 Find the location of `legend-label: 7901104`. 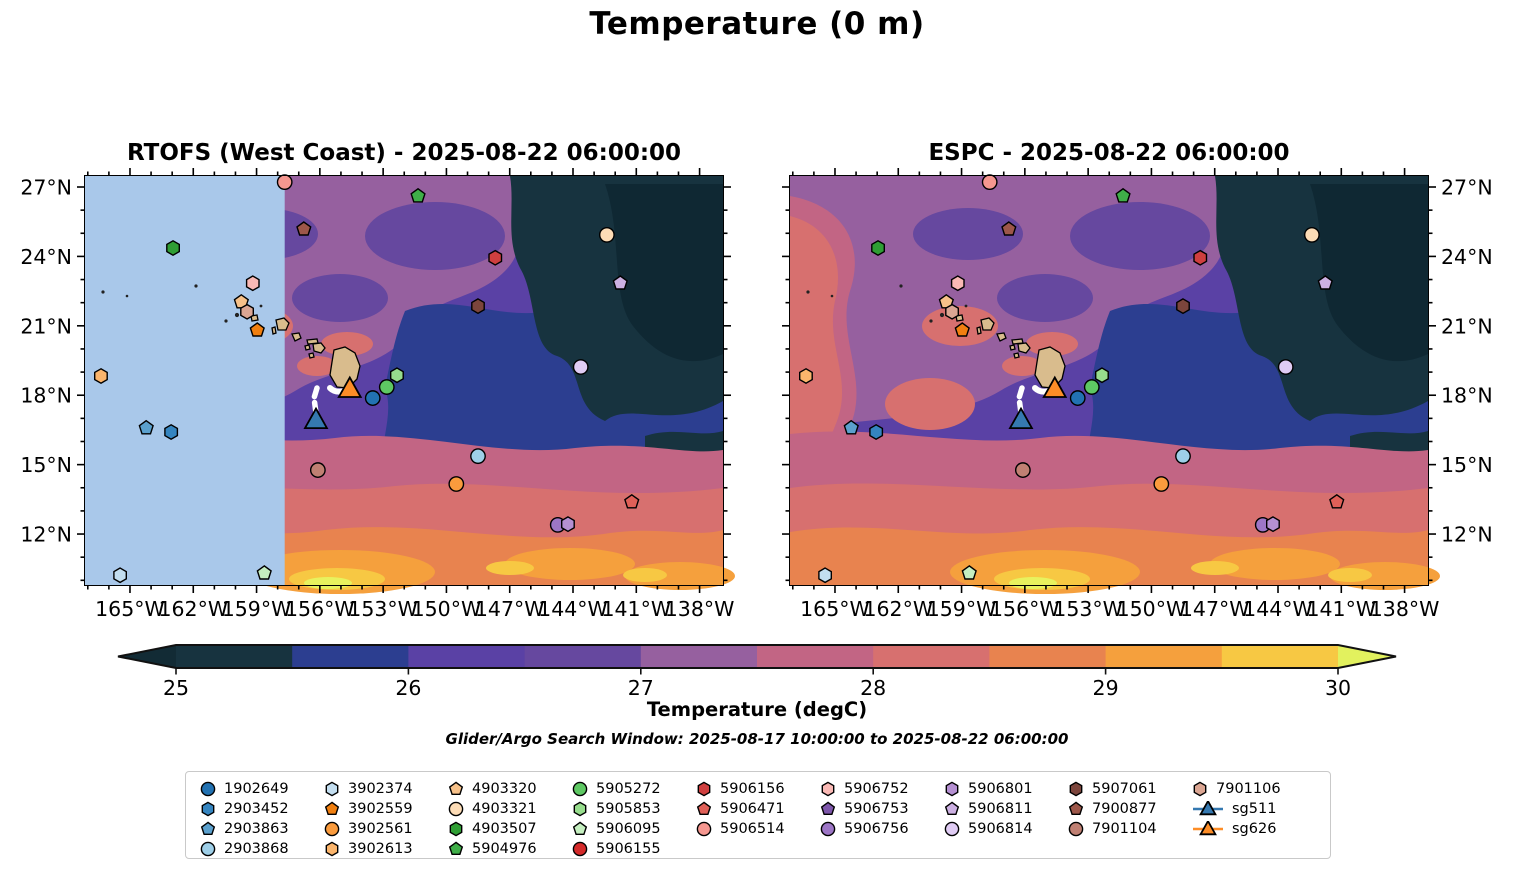

legend-label: 7901104 is located at coordinates (1124, 829).